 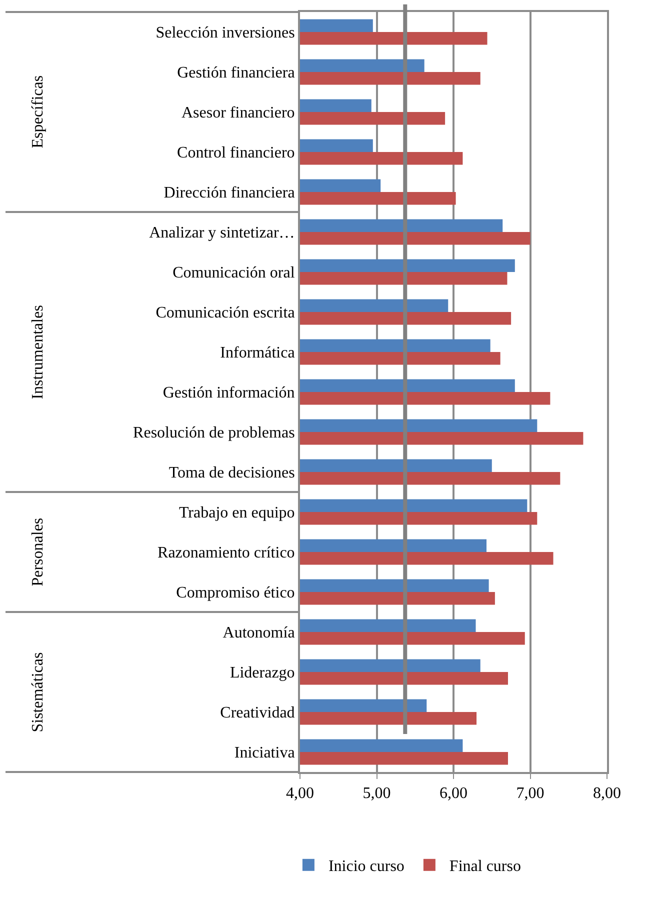 What do you see at coordinates (376, 793) in the screenshot?
I see `x-tick-label: 5,00` at bounding box center [376, 793].